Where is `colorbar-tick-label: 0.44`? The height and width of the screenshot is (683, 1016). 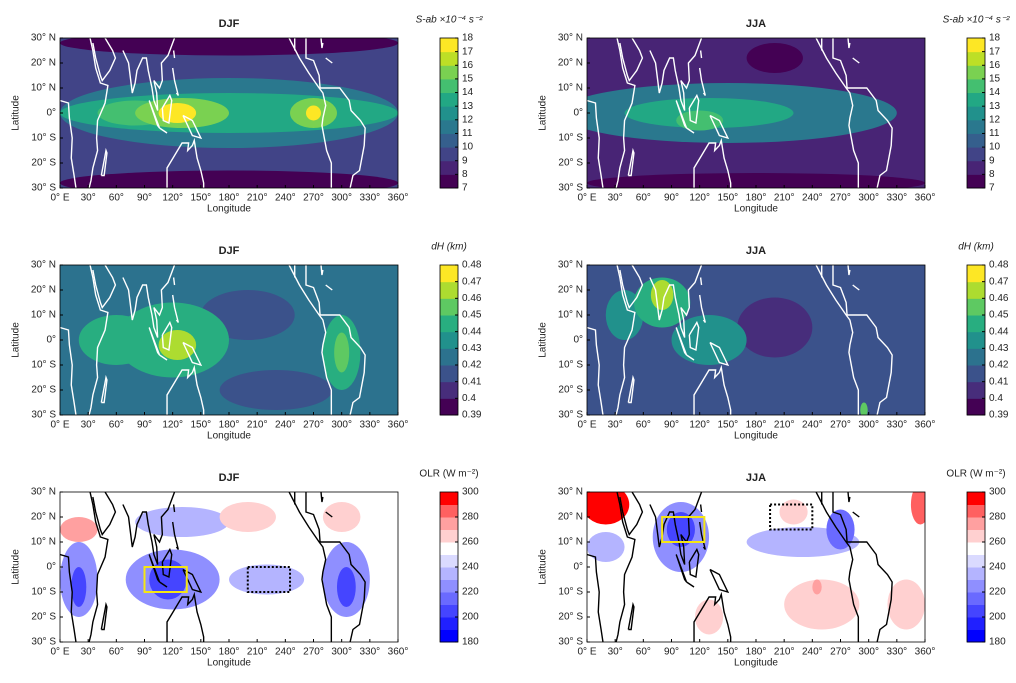 colorbar-tick-label: 0.44 is located at coordinates (999, 331).